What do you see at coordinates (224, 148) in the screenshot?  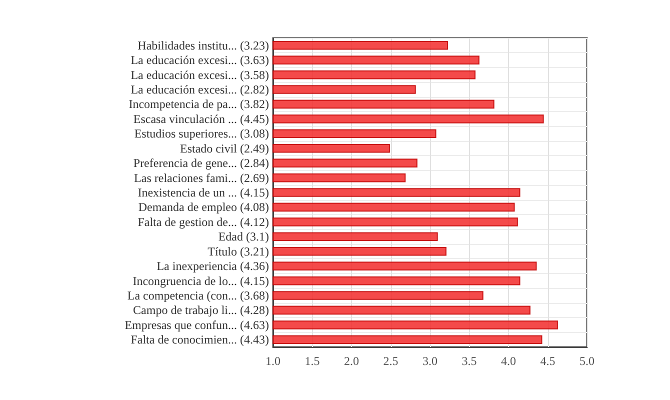 I see `y-tick-label: Estado civil (2.49)` at bounding box center [224, 148].